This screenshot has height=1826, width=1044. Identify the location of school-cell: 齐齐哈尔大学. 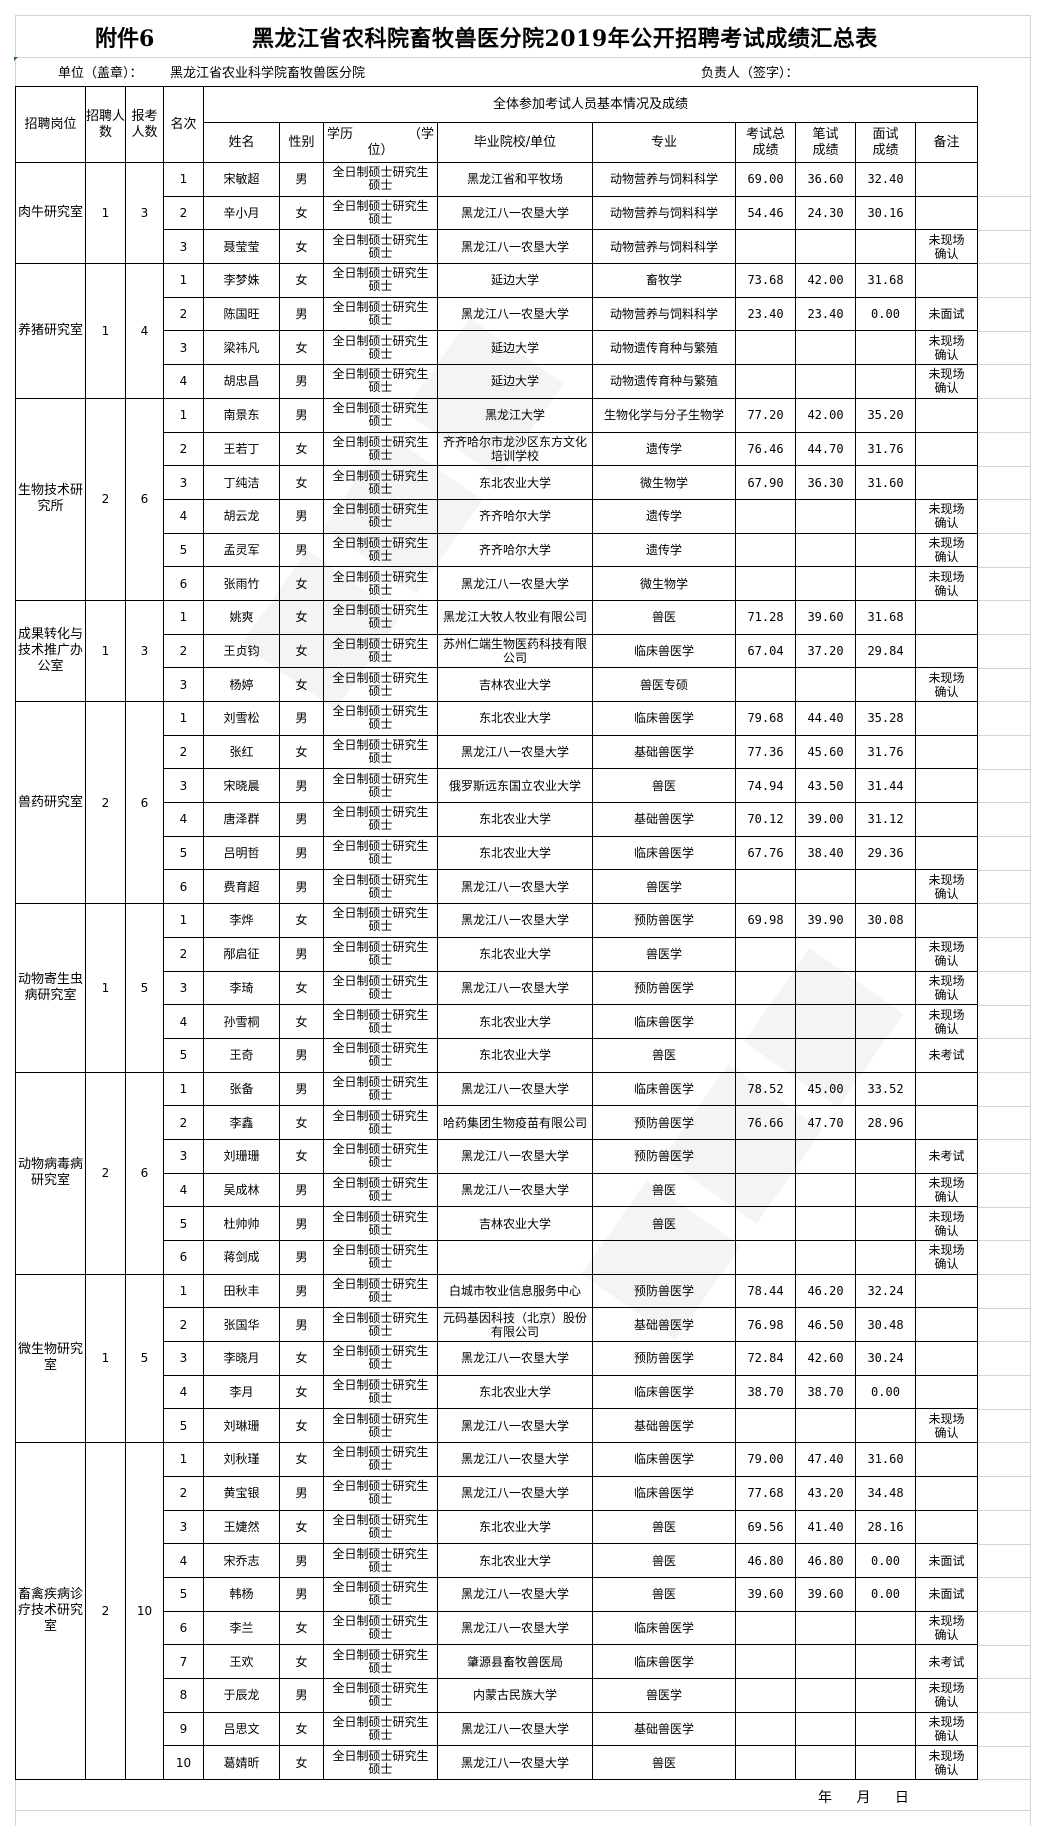
(515, 516).